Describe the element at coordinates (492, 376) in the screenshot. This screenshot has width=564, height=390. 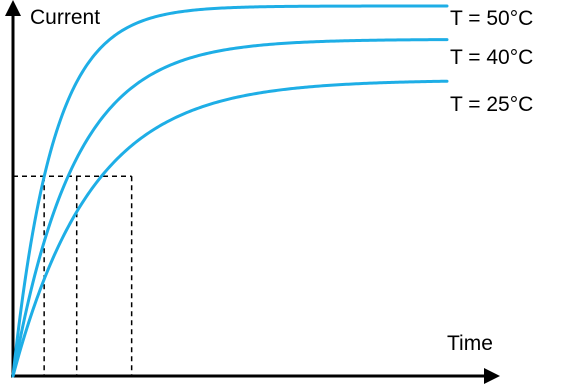
I see `x-axis-arrow` at that location.